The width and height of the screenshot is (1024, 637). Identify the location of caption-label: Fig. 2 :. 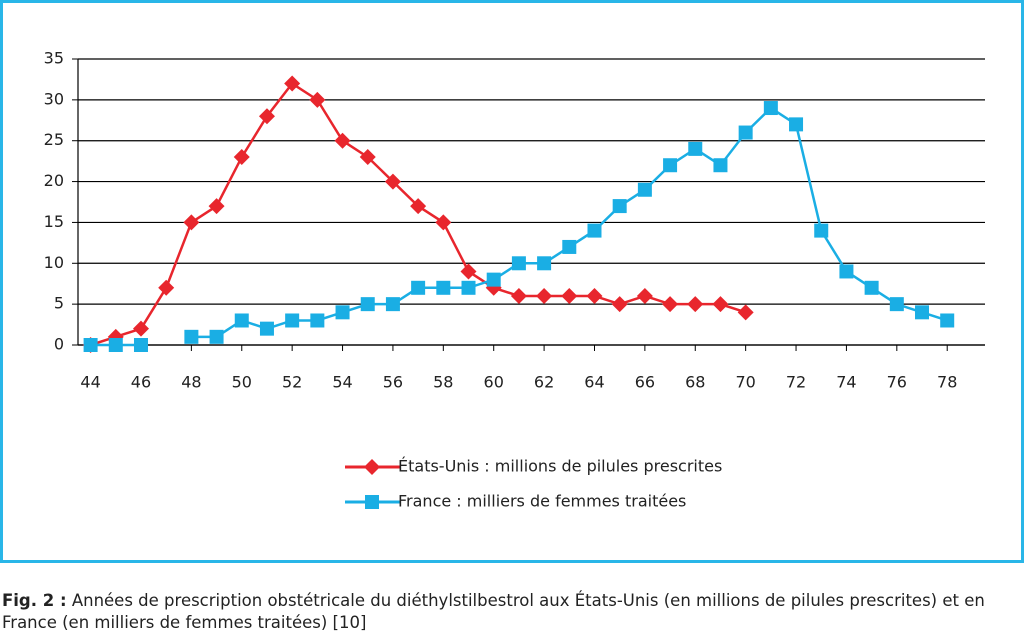
(34, 600).